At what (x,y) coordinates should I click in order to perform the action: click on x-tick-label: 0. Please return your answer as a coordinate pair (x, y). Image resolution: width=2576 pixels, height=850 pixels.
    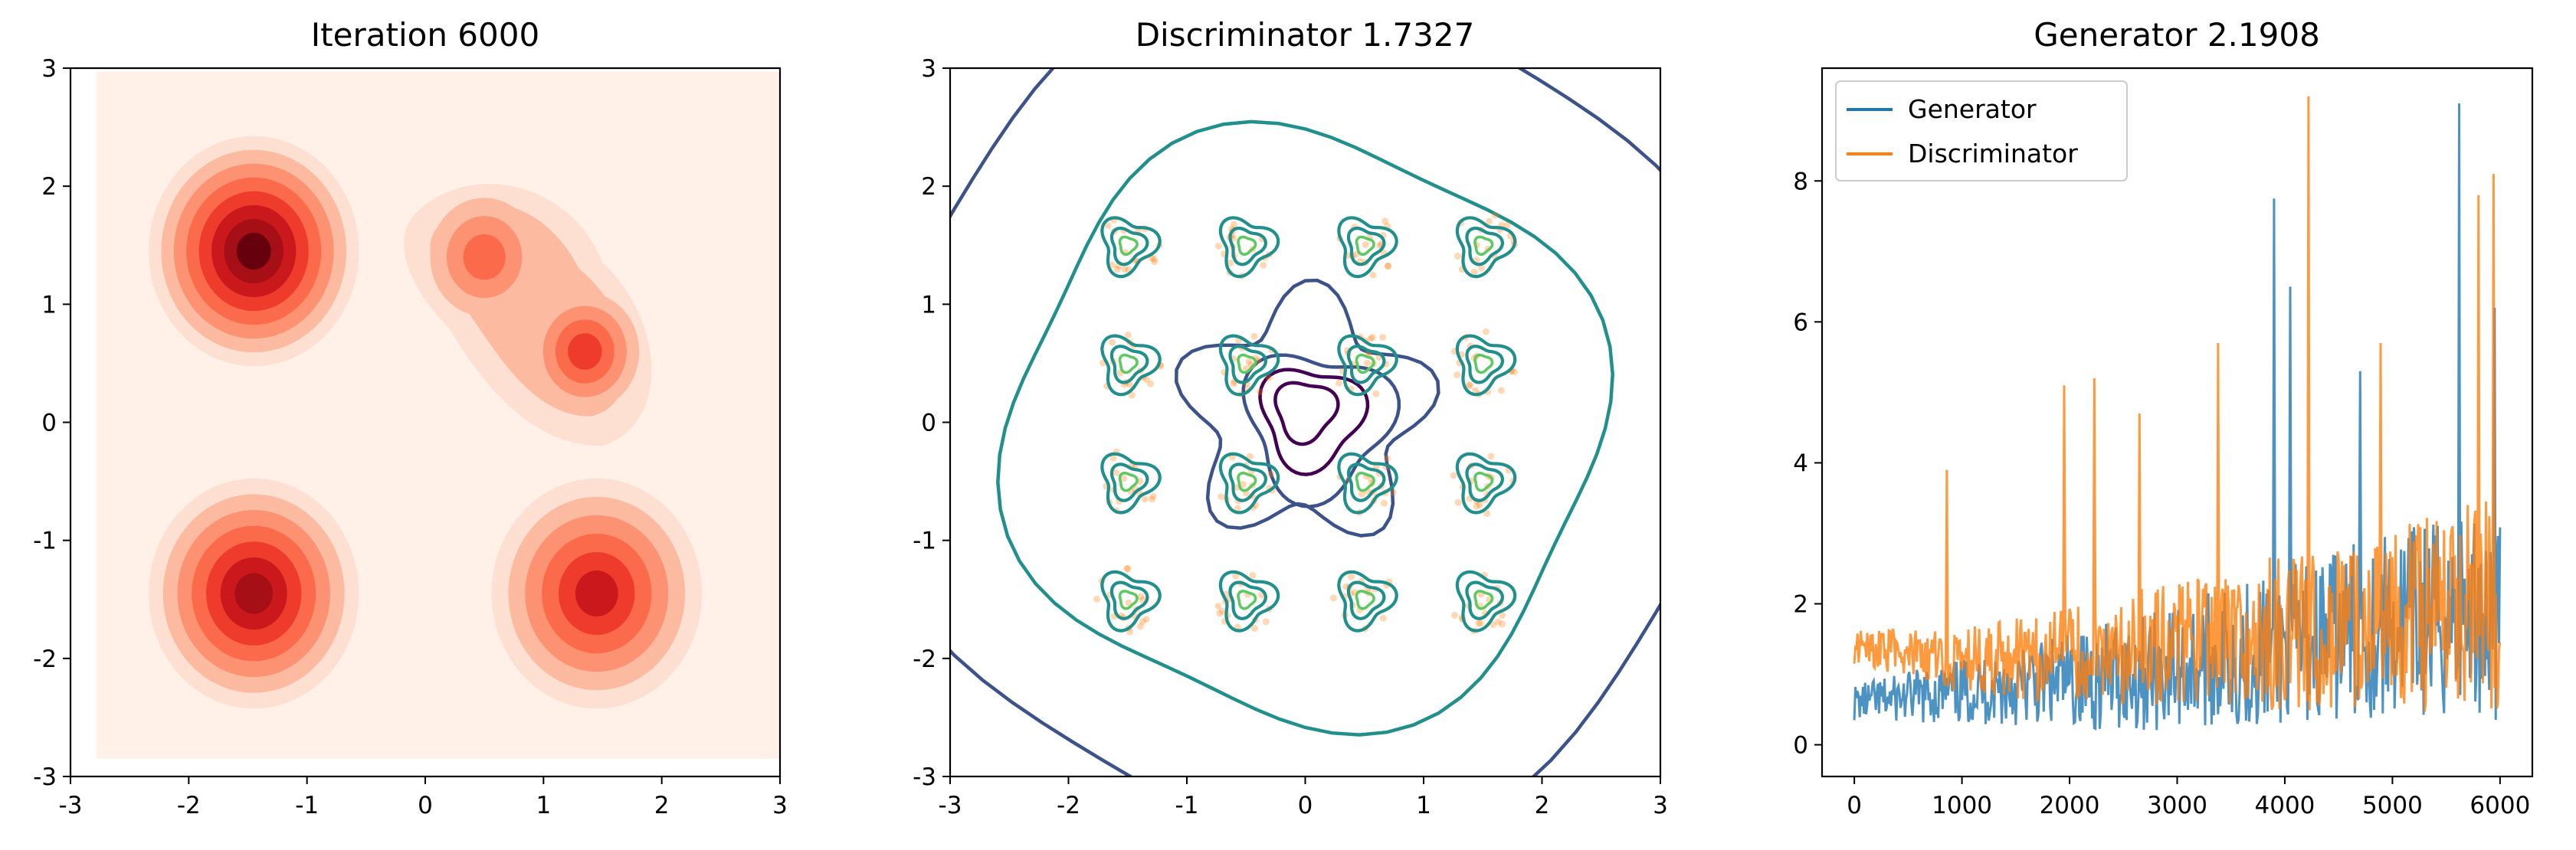
    Looking at the image, I should click on (1305, 805).